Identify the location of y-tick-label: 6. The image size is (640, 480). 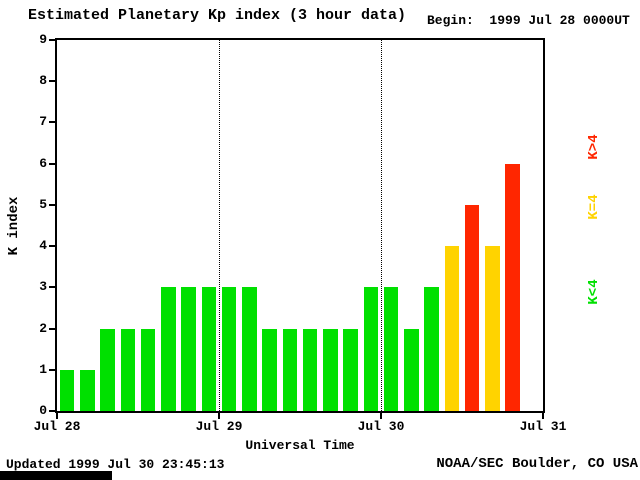
(43, 163).